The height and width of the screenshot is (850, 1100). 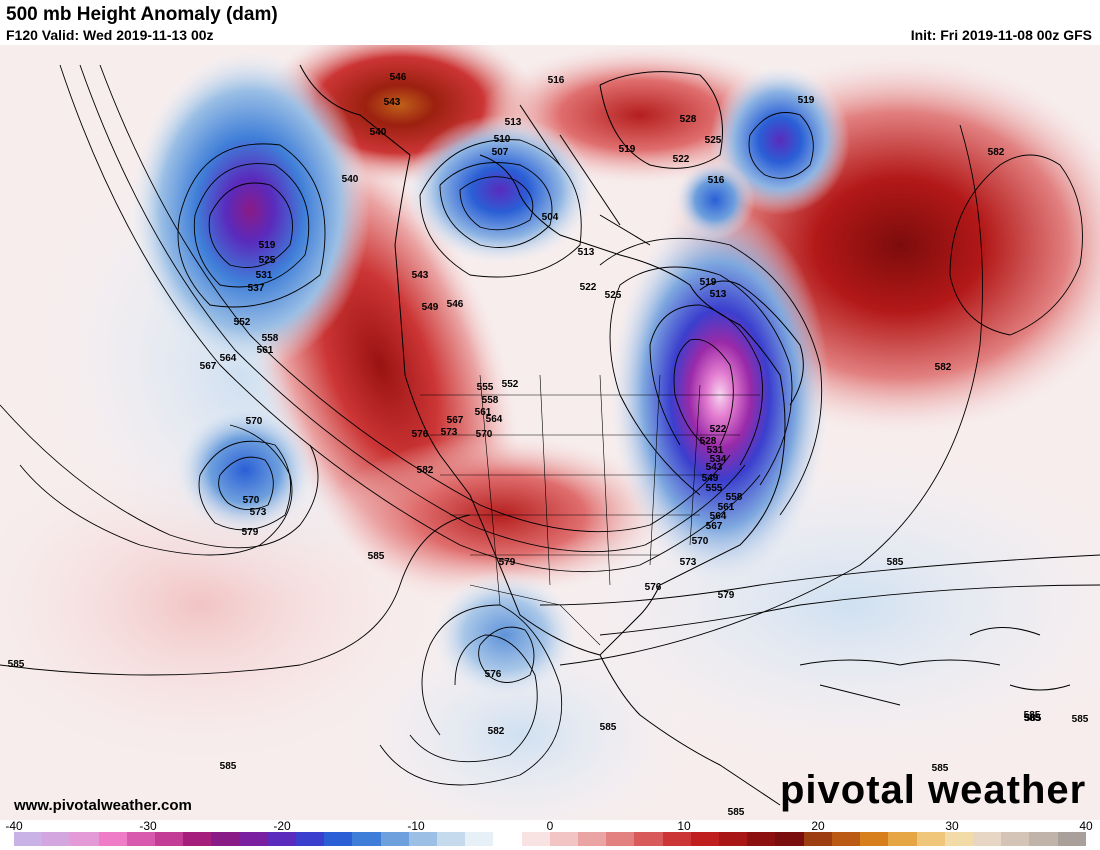 I want to click on colorbar-tick-label: 0, so click(x=550, y=826).